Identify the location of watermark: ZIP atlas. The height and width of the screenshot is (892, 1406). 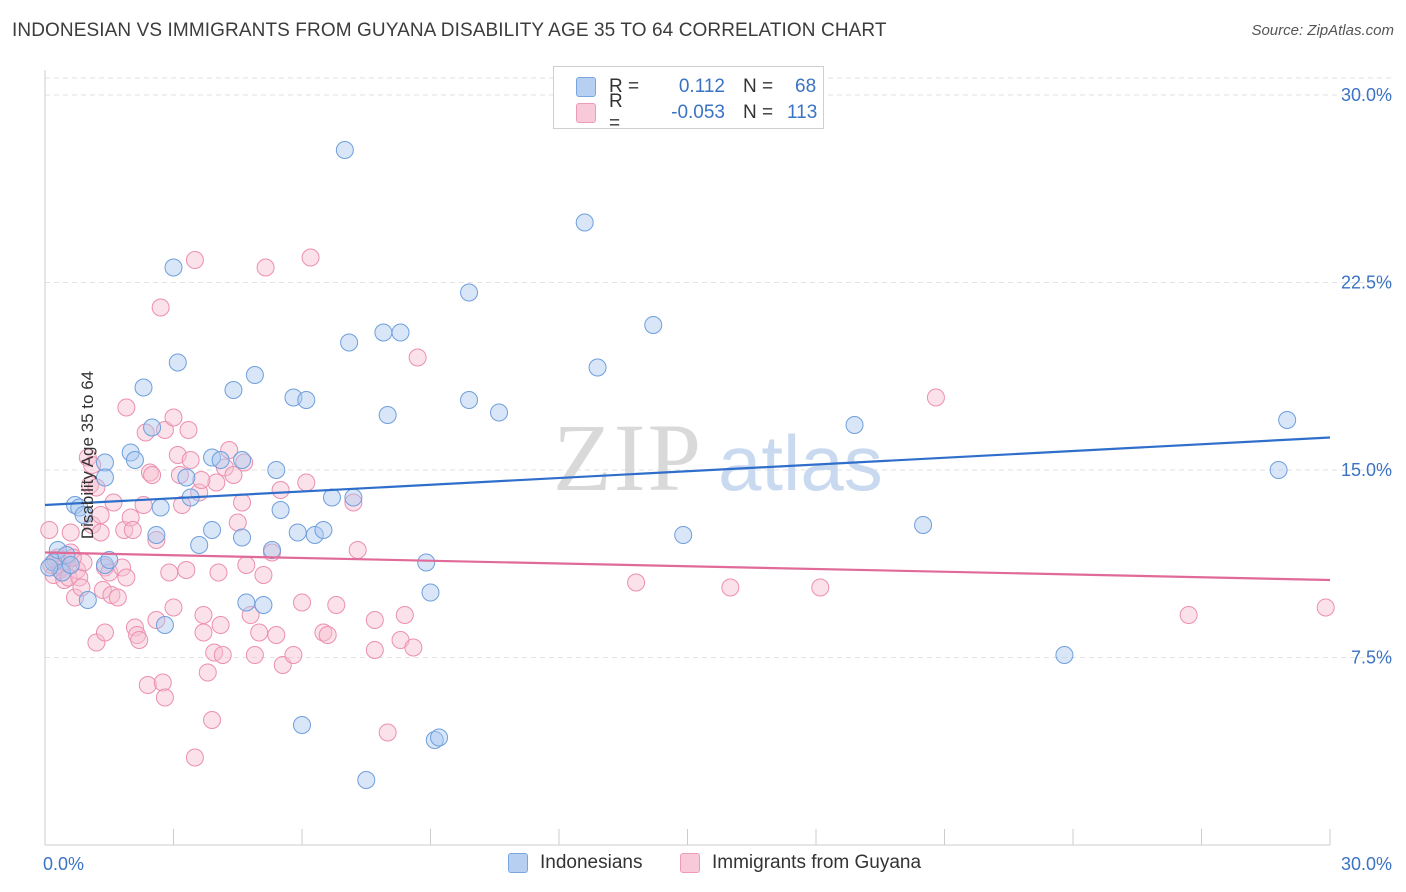
(718, 457).